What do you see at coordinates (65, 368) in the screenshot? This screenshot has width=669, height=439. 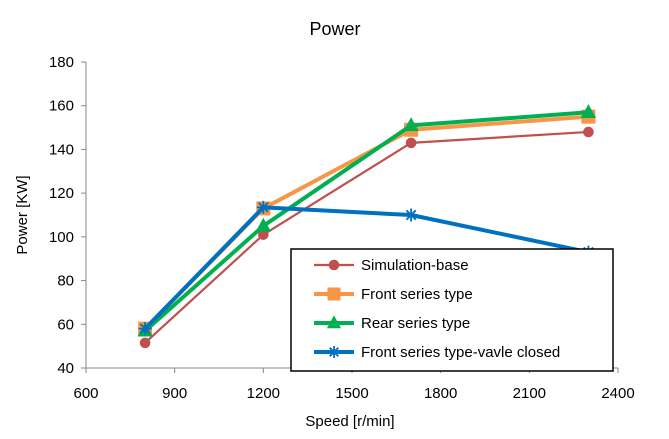 I see `y-tick-label: 40` at bounding box center [65, 368].